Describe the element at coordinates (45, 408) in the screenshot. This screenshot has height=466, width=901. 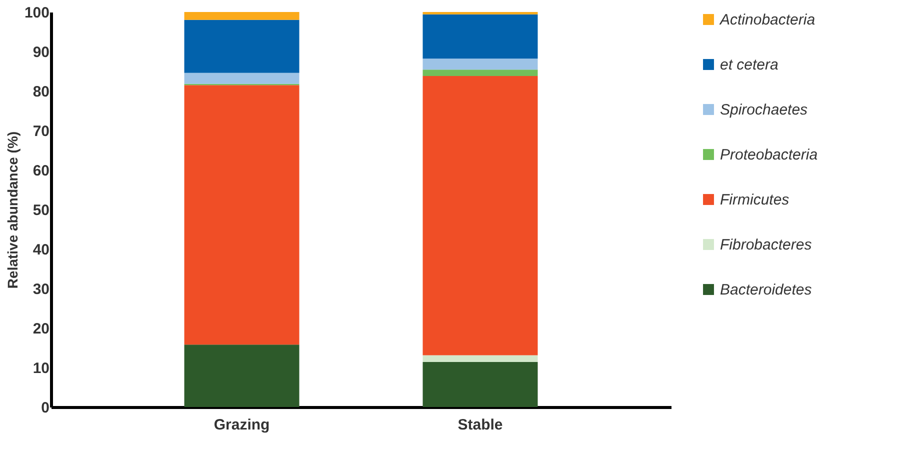
I see `y-tick-label: 0` at that location.